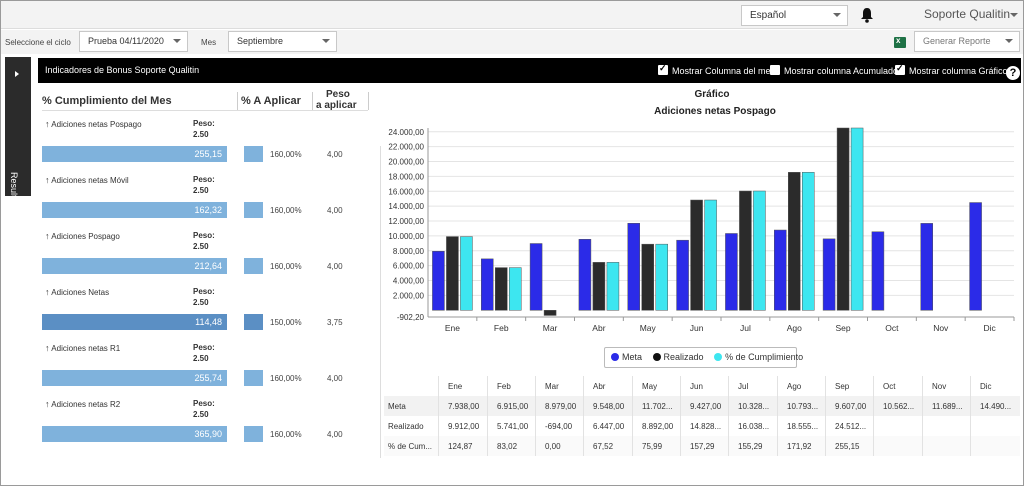  I want to click on user-menu-chevron-icon, so click(1014, 15).